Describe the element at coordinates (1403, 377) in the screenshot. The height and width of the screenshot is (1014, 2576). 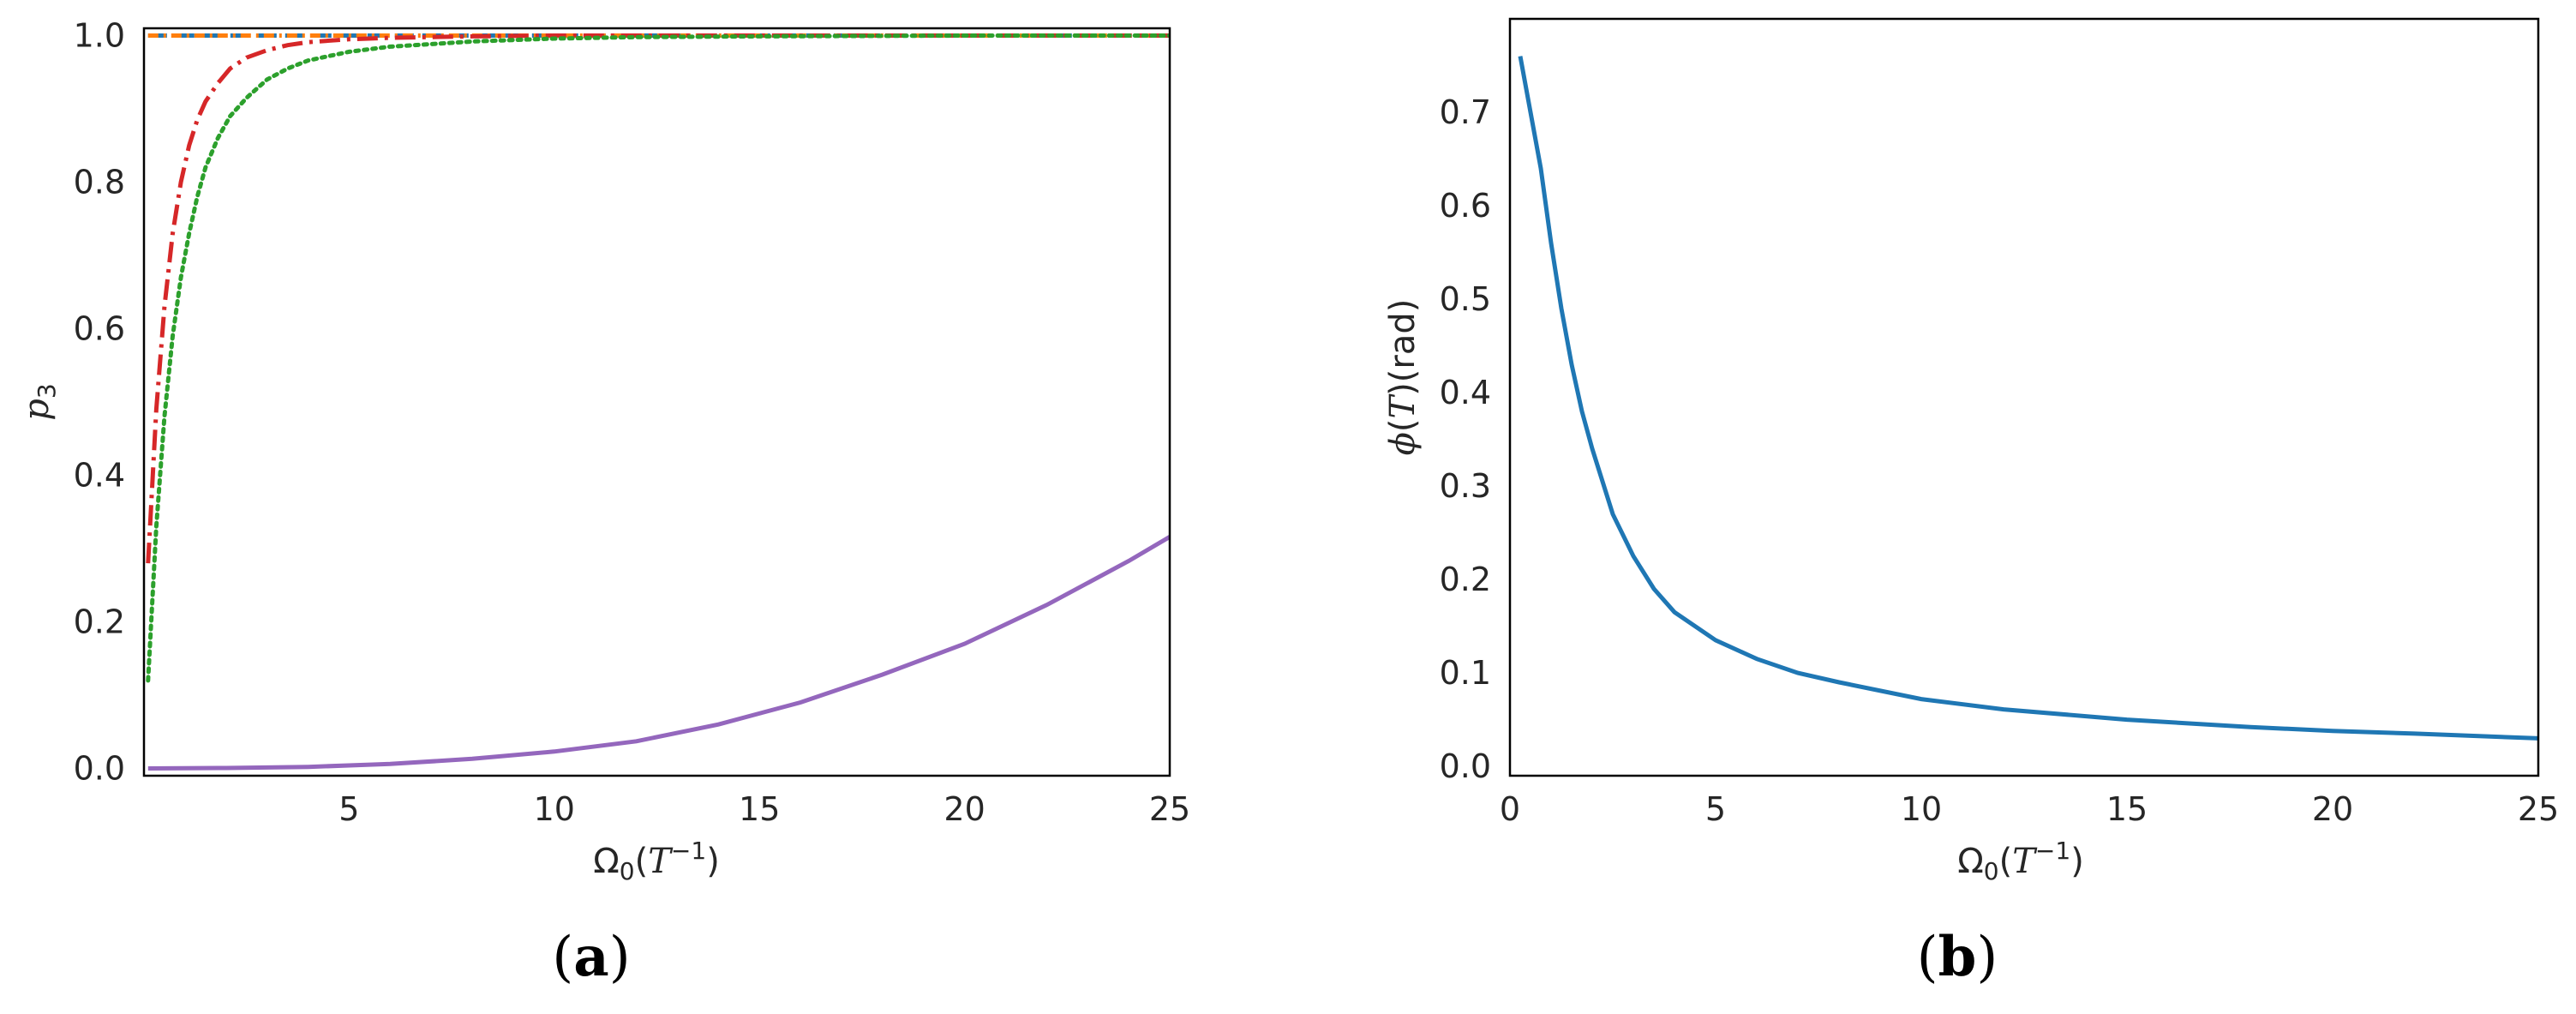
I see `panel-b-y-axis-label: ϕ(T)(rad)` at that location.